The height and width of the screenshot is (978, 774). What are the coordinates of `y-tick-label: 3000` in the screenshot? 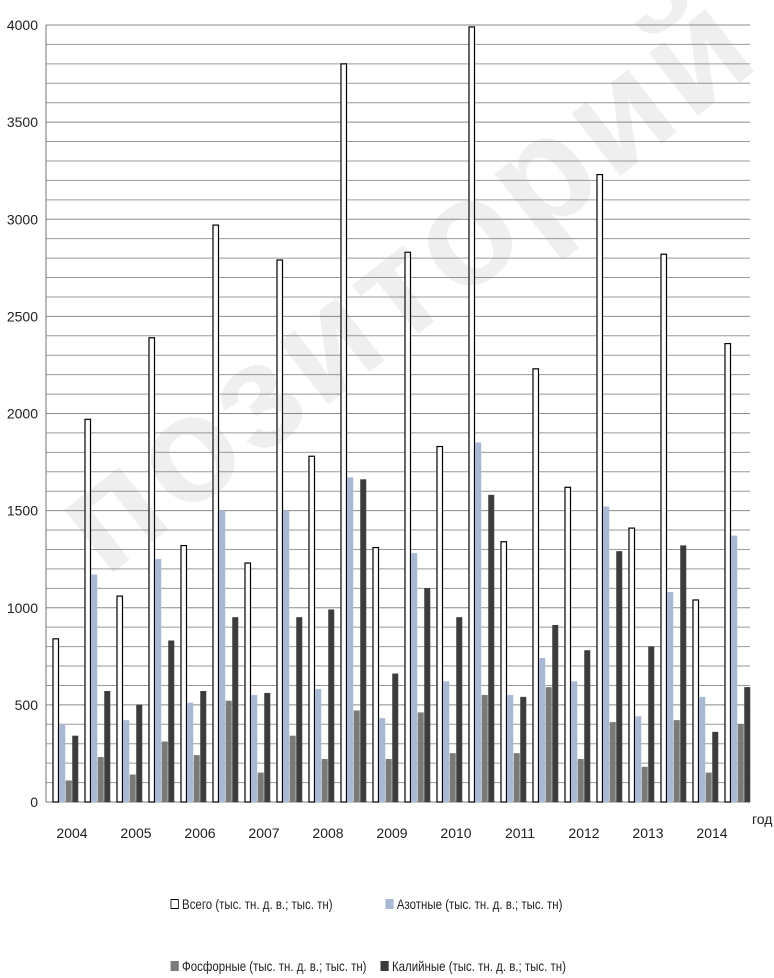 It's located at (22, 219).